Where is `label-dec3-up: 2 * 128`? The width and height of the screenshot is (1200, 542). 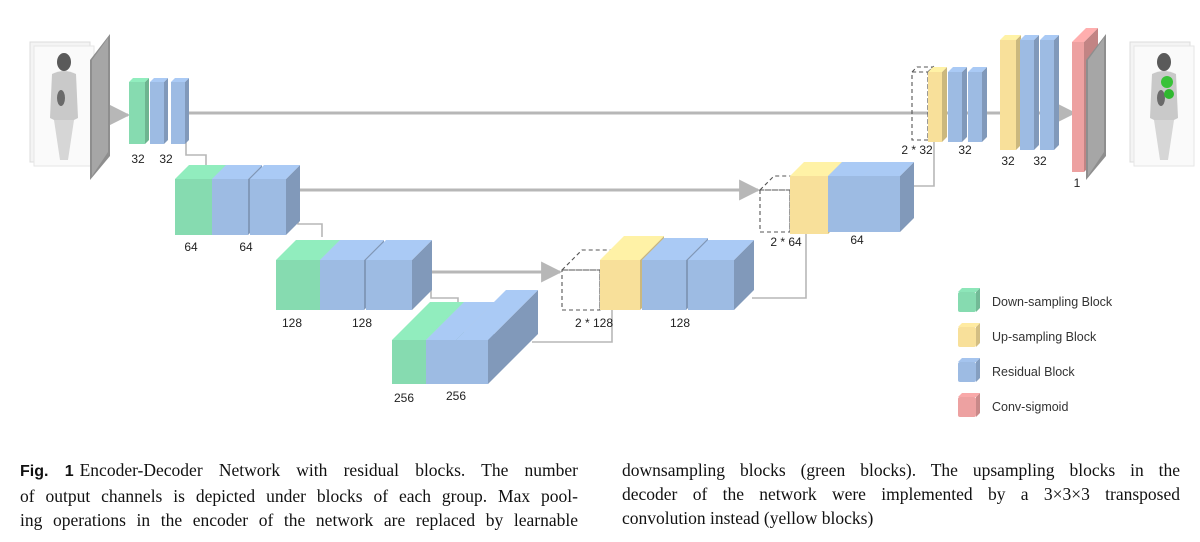
label-dec3-up: 2 * 128 is located at coordinates (594, 323).